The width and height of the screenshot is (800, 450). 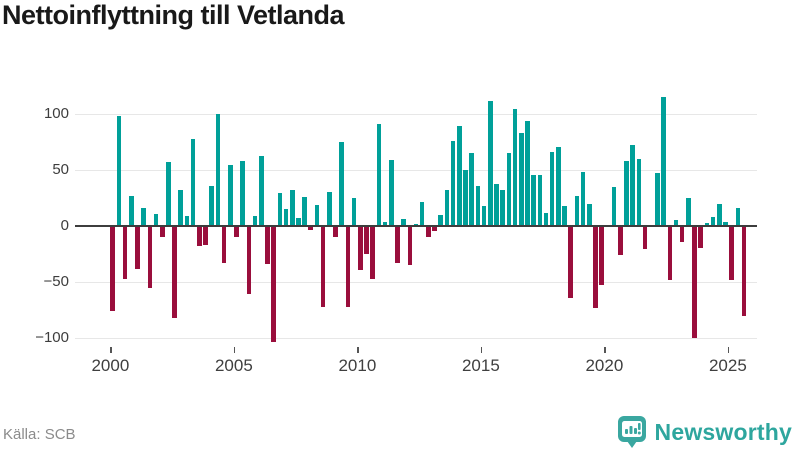 What do you see at coordinates (56, 282) in the screenshot?
I see `y-axis-tick-label: −50` at bounding box center [56, 282].